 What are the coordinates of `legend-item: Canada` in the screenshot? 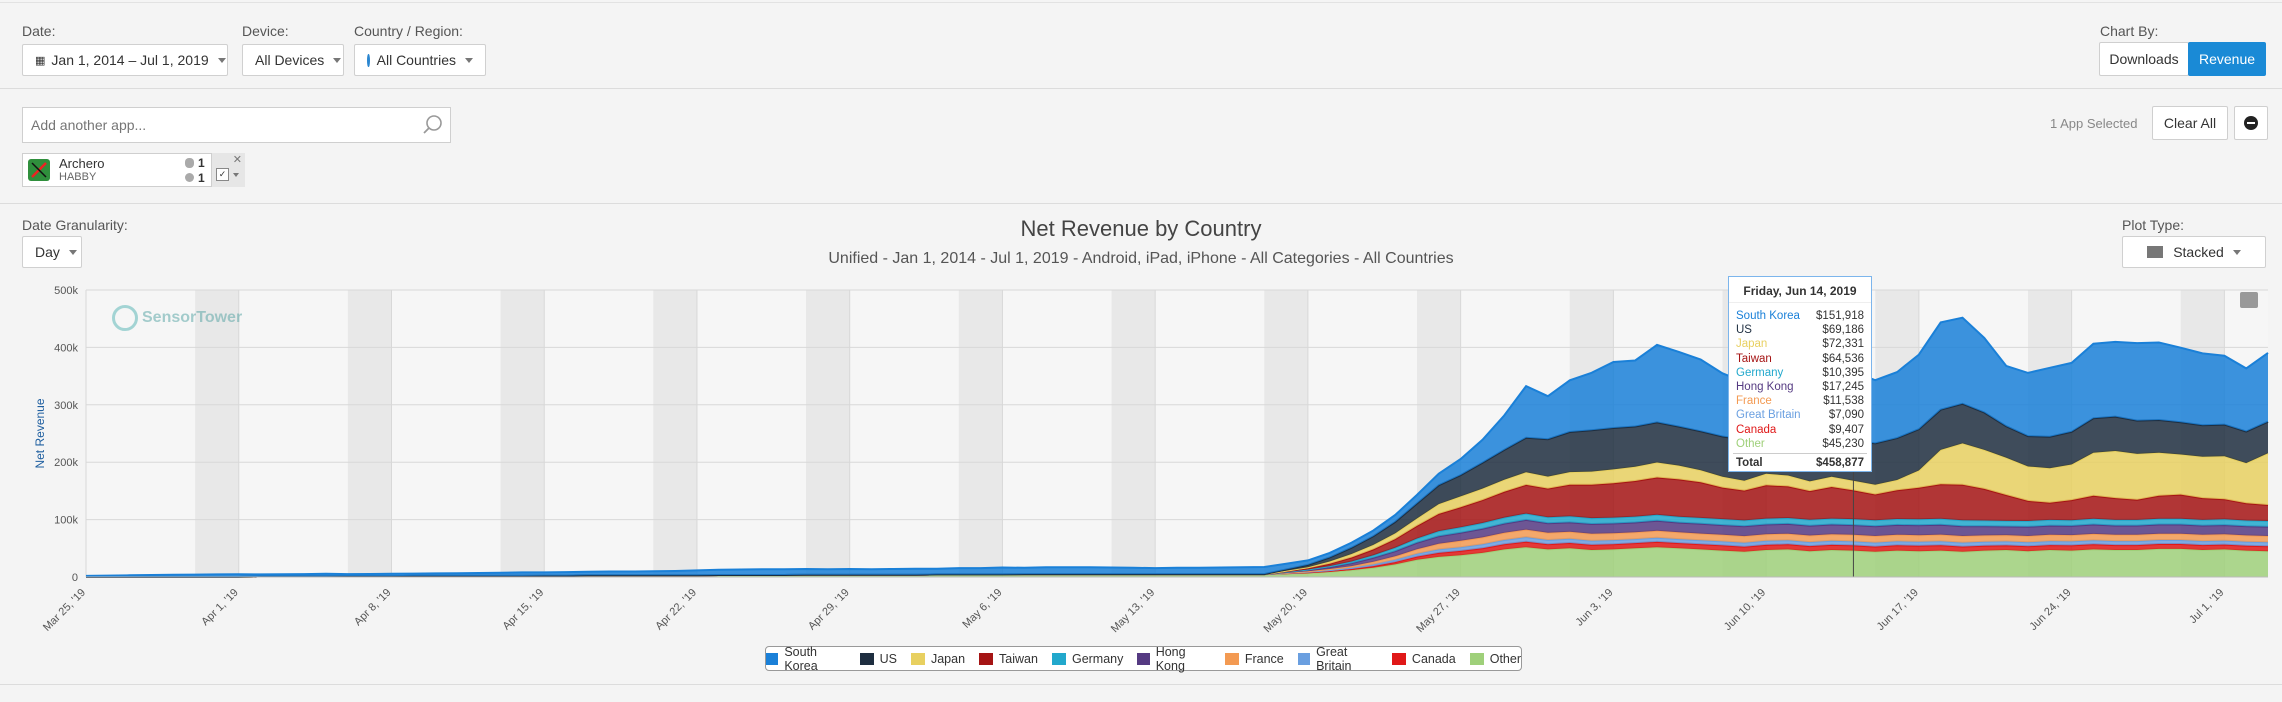 It's located at (1423, 659).